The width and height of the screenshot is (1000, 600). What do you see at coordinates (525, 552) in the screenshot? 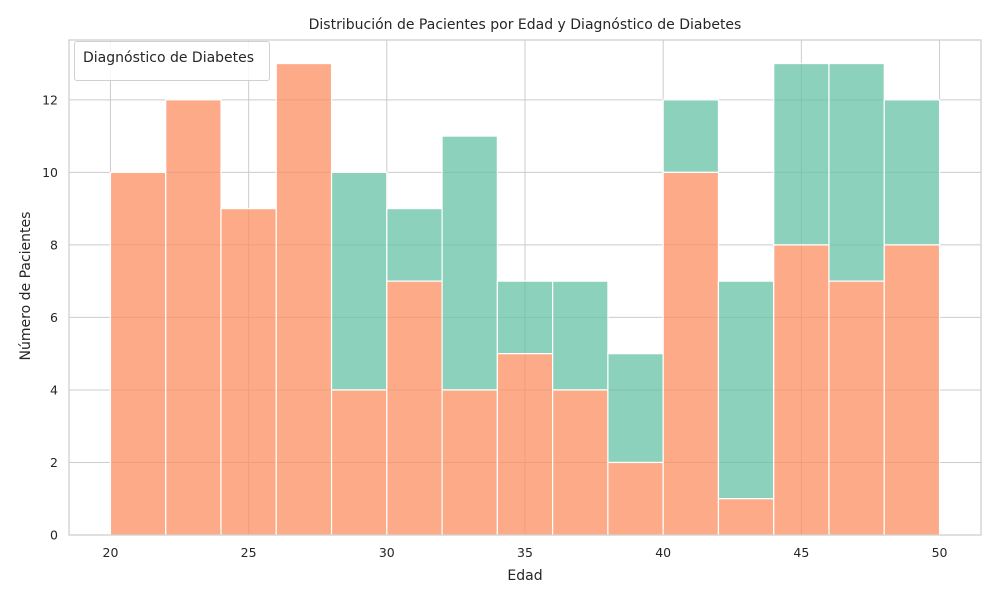
I see `x-tick-label: 35` at bounding box center [525, 552].